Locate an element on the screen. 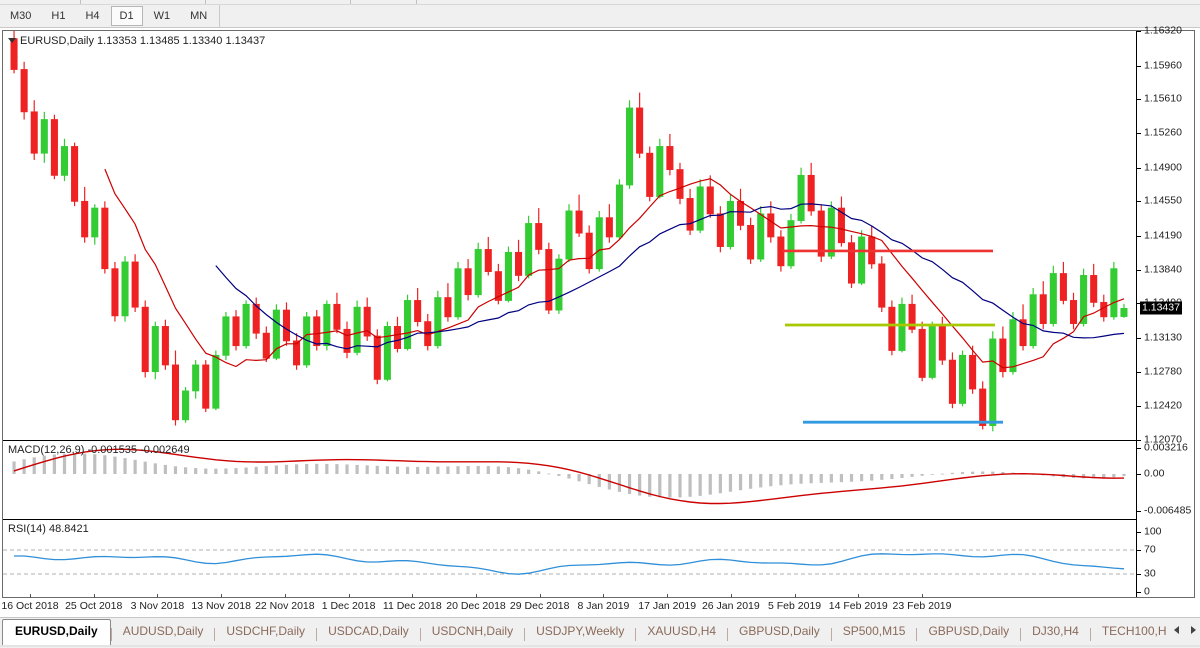  scroll-left-icon is located at coordinates (1176, 630).